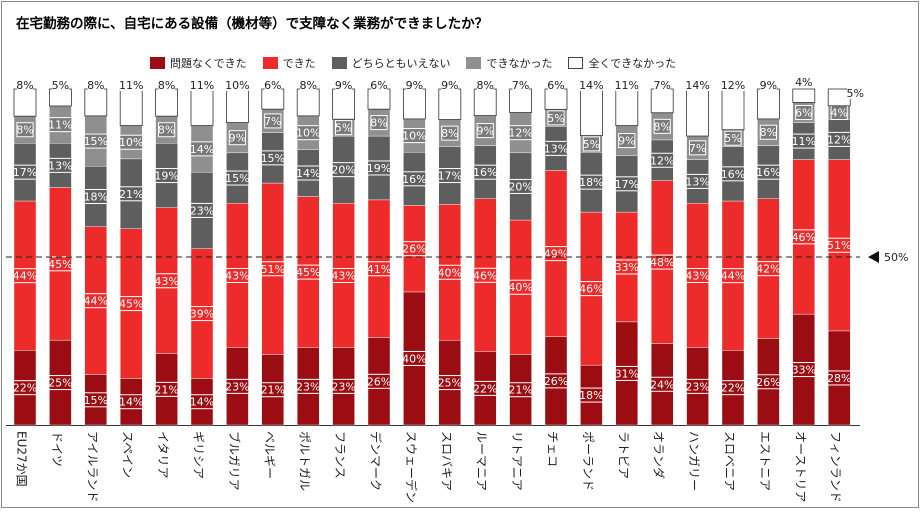  What do you see at coordinates (198, 63) in the screenshot?
I see `legend-item: 問題なくできた` at bounding box center [198, 63].